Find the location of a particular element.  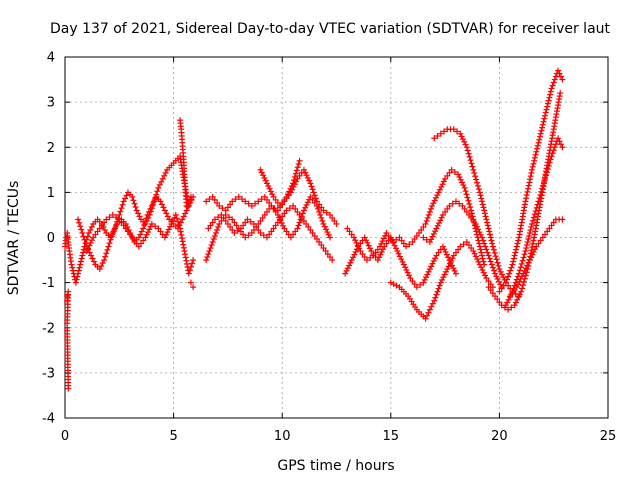

y-axis-label: SDTVAR / TECUs is located at coordinates (14, 238).